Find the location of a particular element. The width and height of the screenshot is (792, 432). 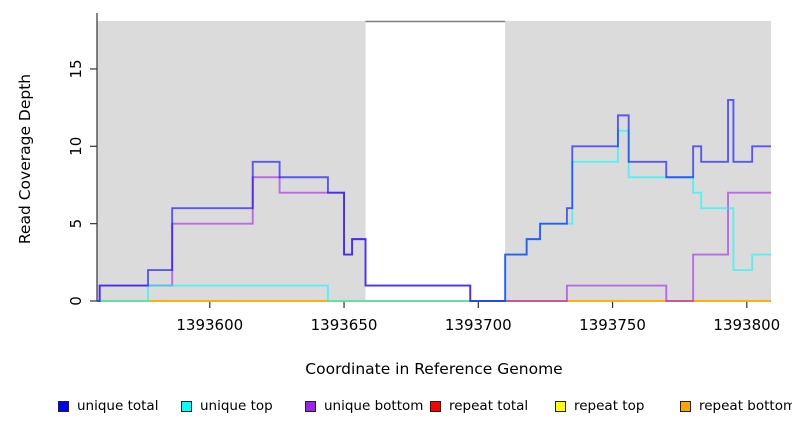

legend-item-unique-total: unique total is located at coordinates (108, 406).